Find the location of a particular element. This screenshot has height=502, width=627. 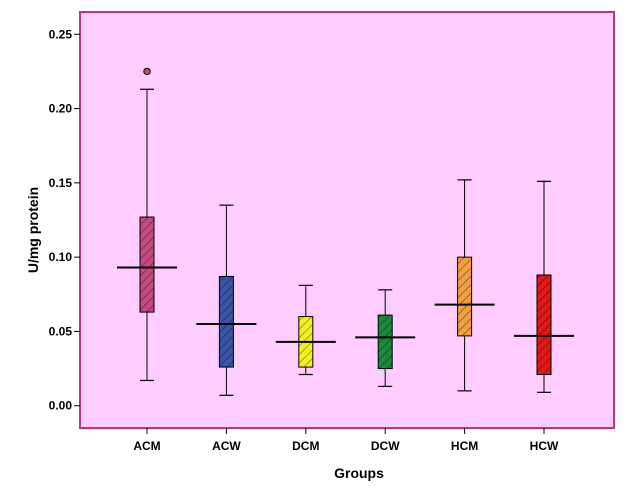

outlier-point is located at coordinates (147, 71).